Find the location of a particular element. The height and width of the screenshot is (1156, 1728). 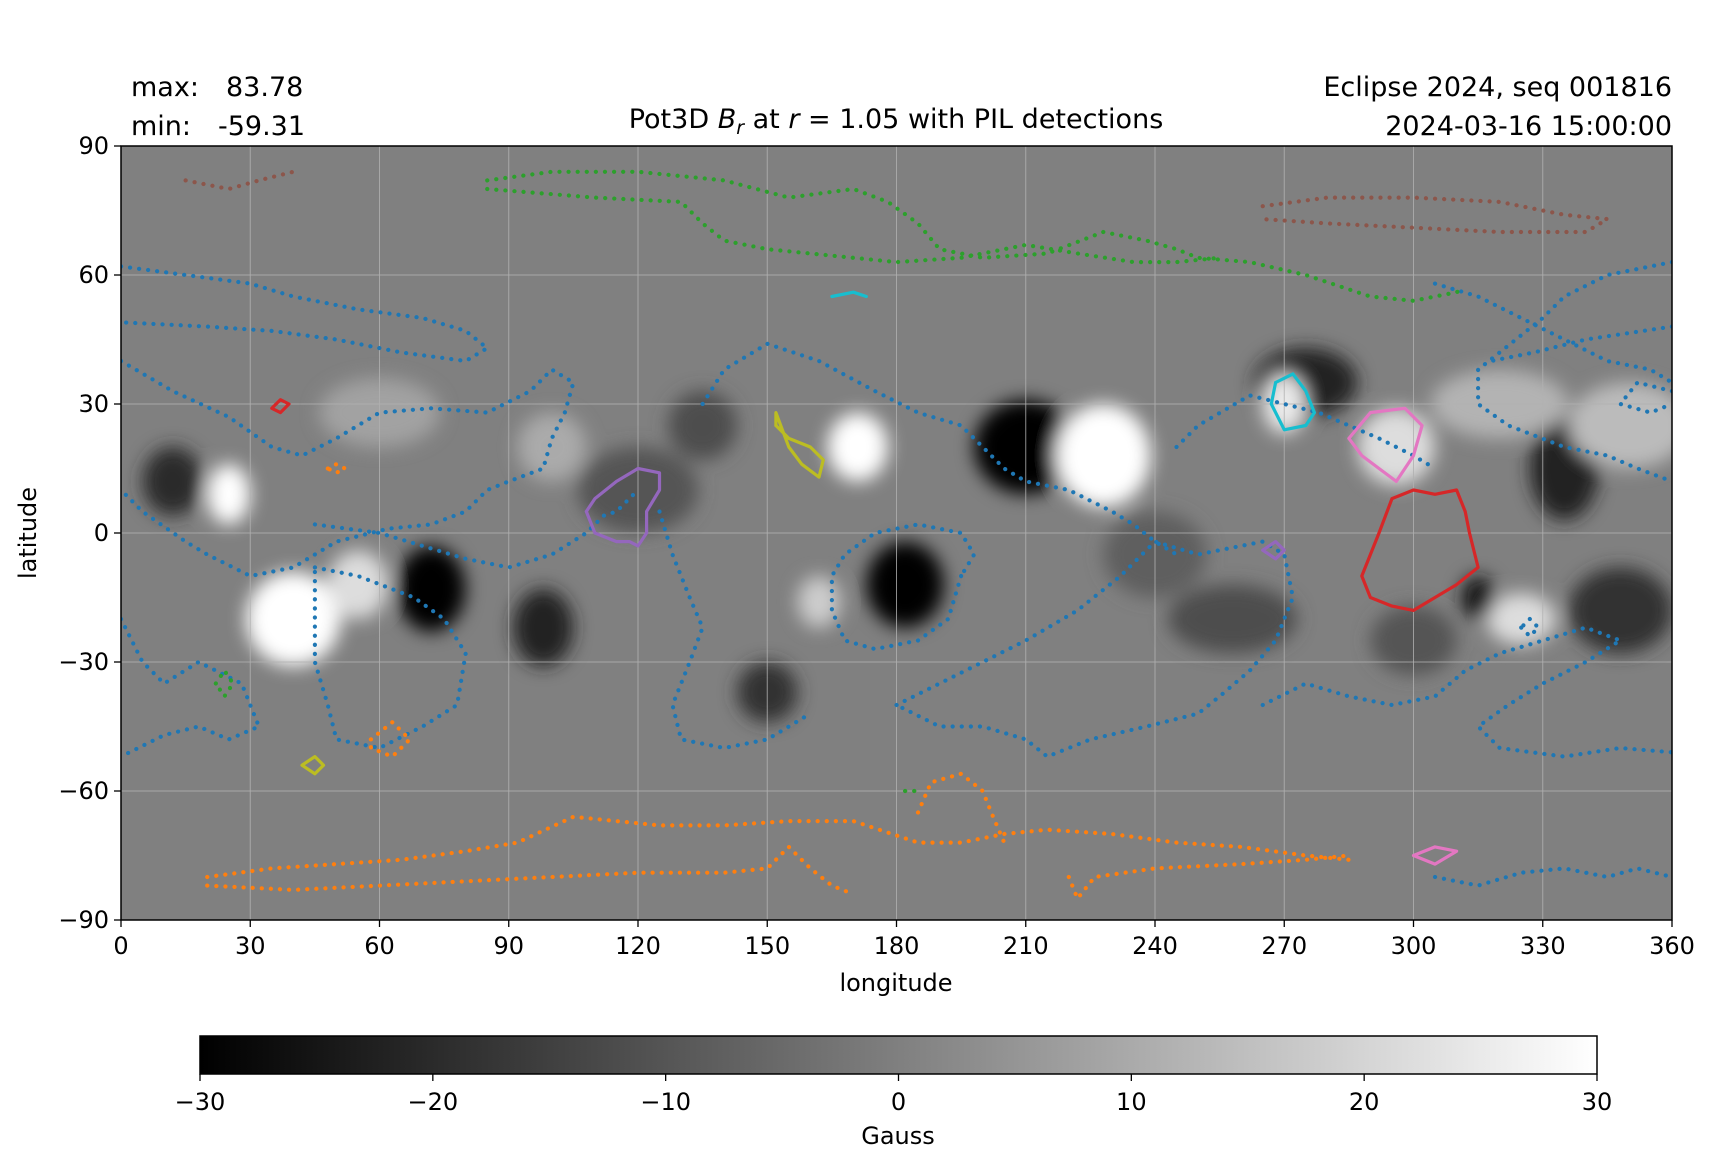

x-tick-label: 210 is located at coordinates (1026, 946).